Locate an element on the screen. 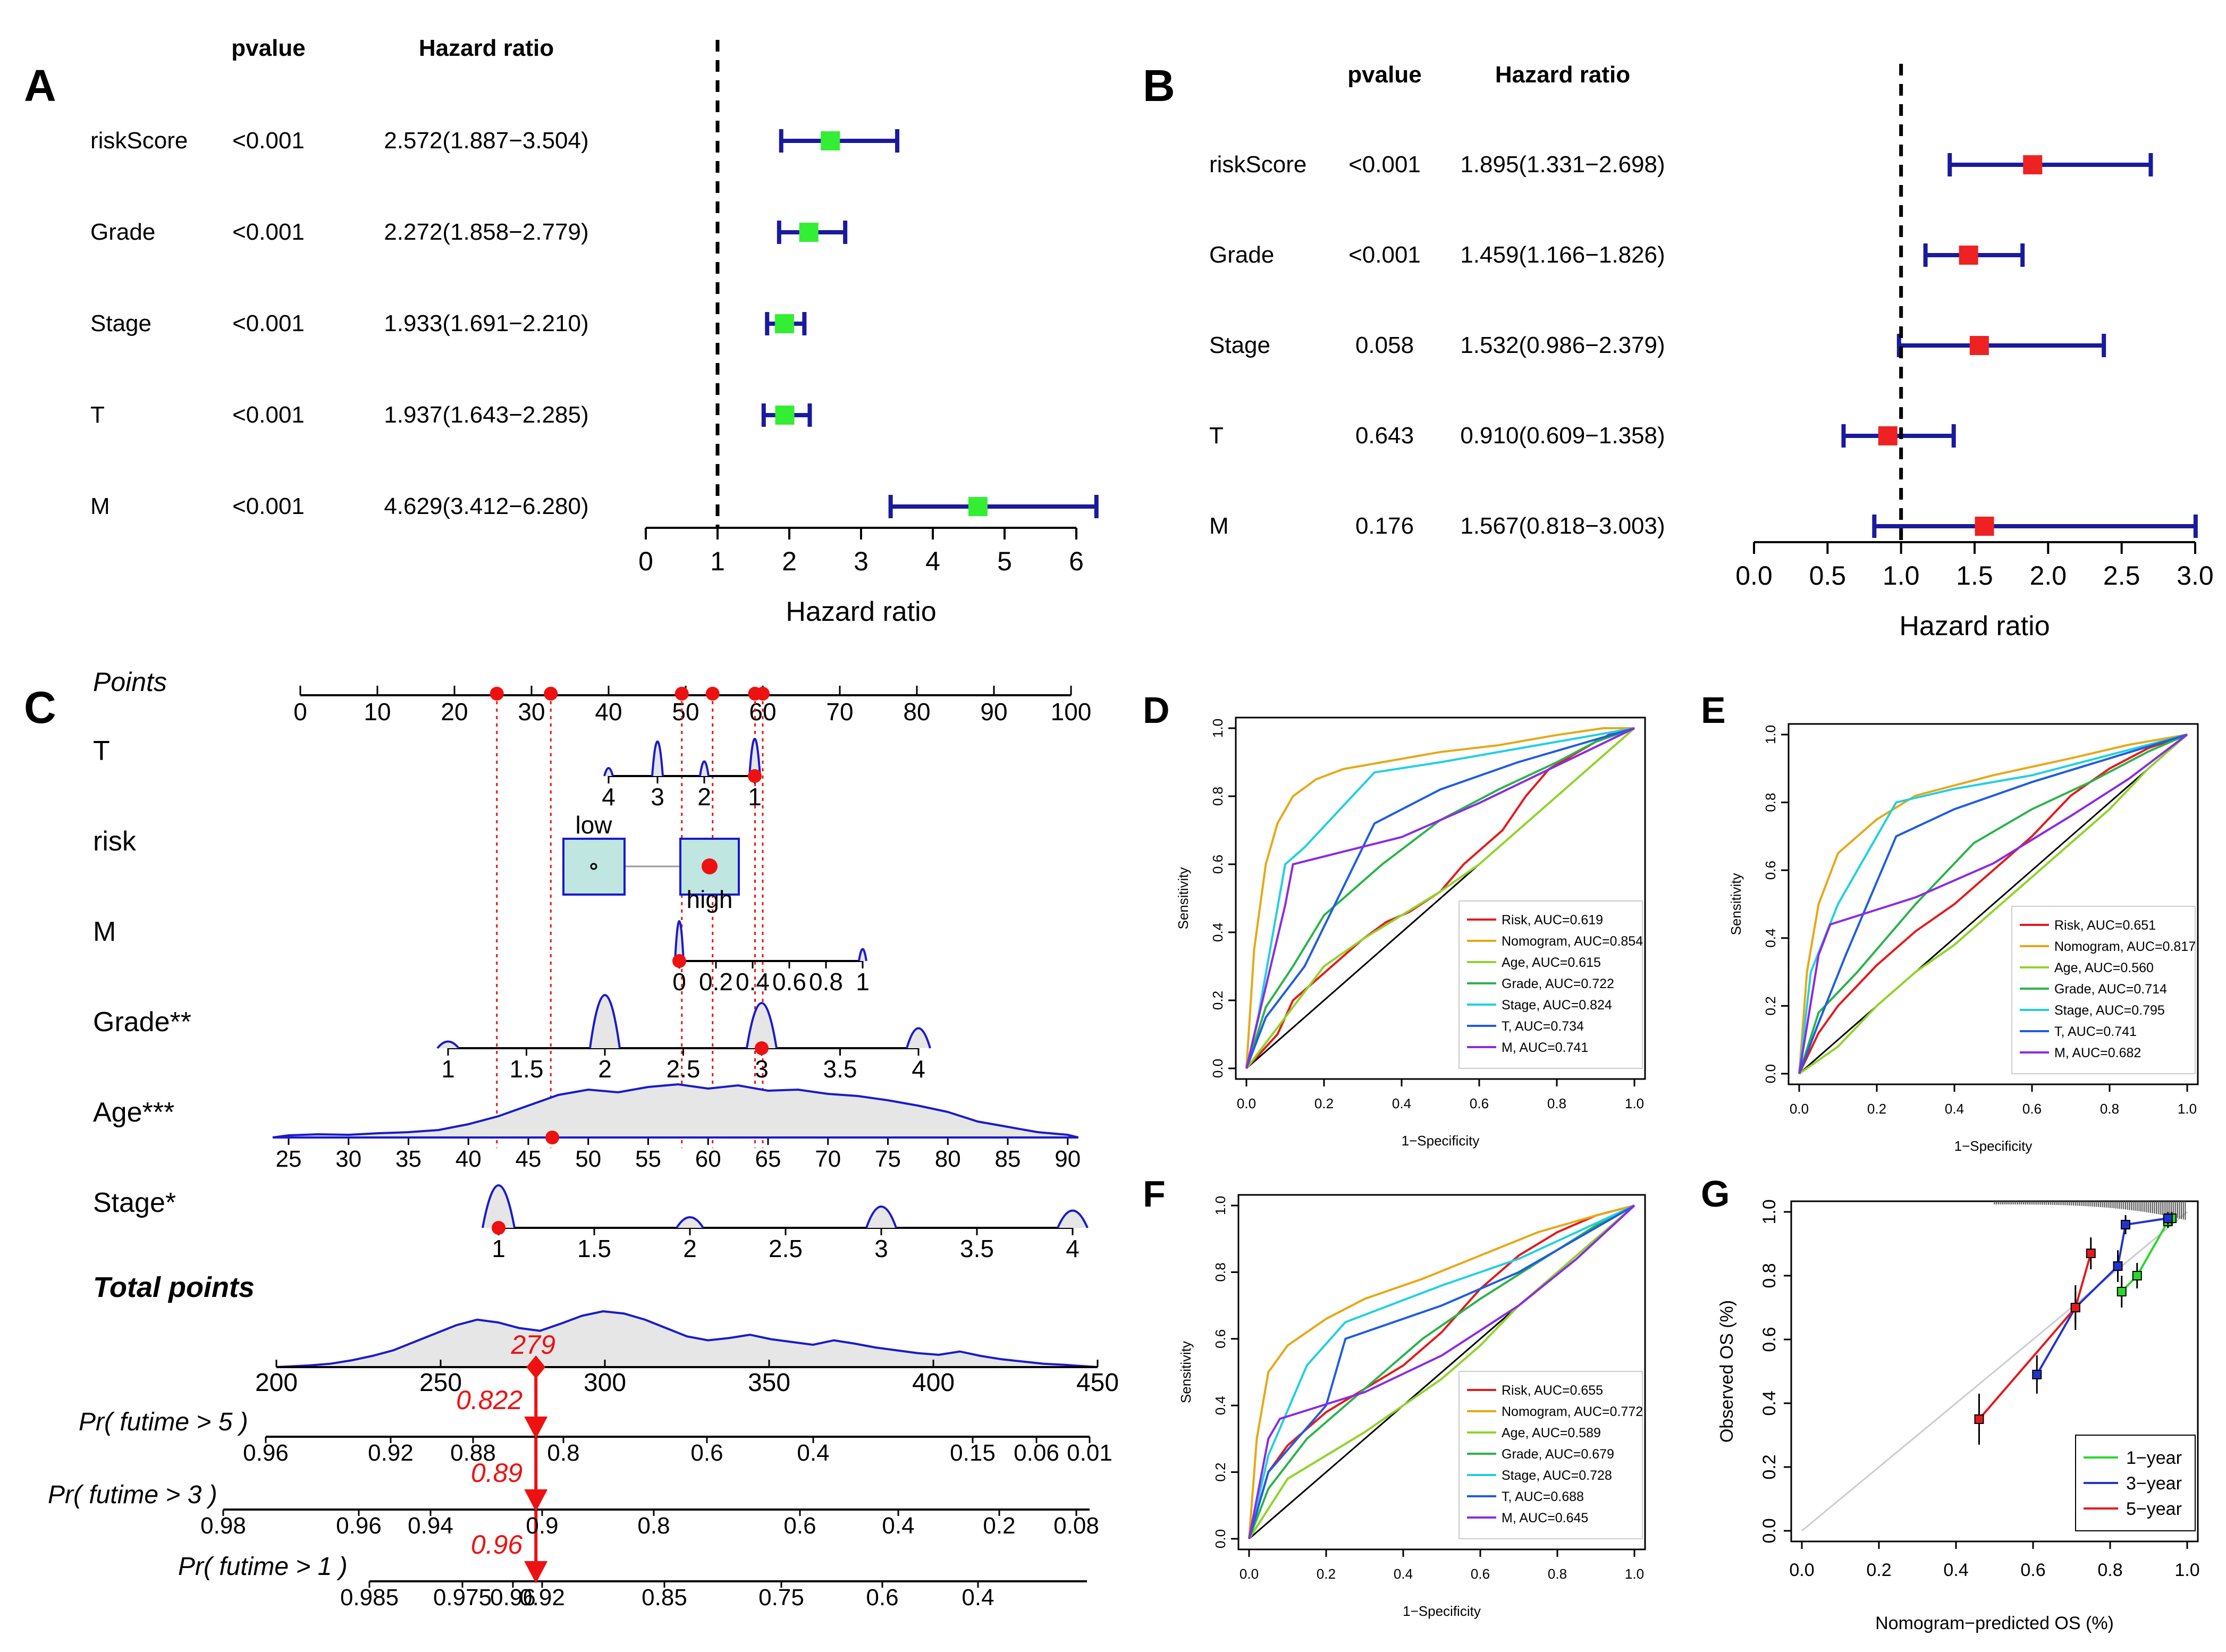 The image size is (2226, 1652). risk-selected-marker is located at coordinates (710, 866).